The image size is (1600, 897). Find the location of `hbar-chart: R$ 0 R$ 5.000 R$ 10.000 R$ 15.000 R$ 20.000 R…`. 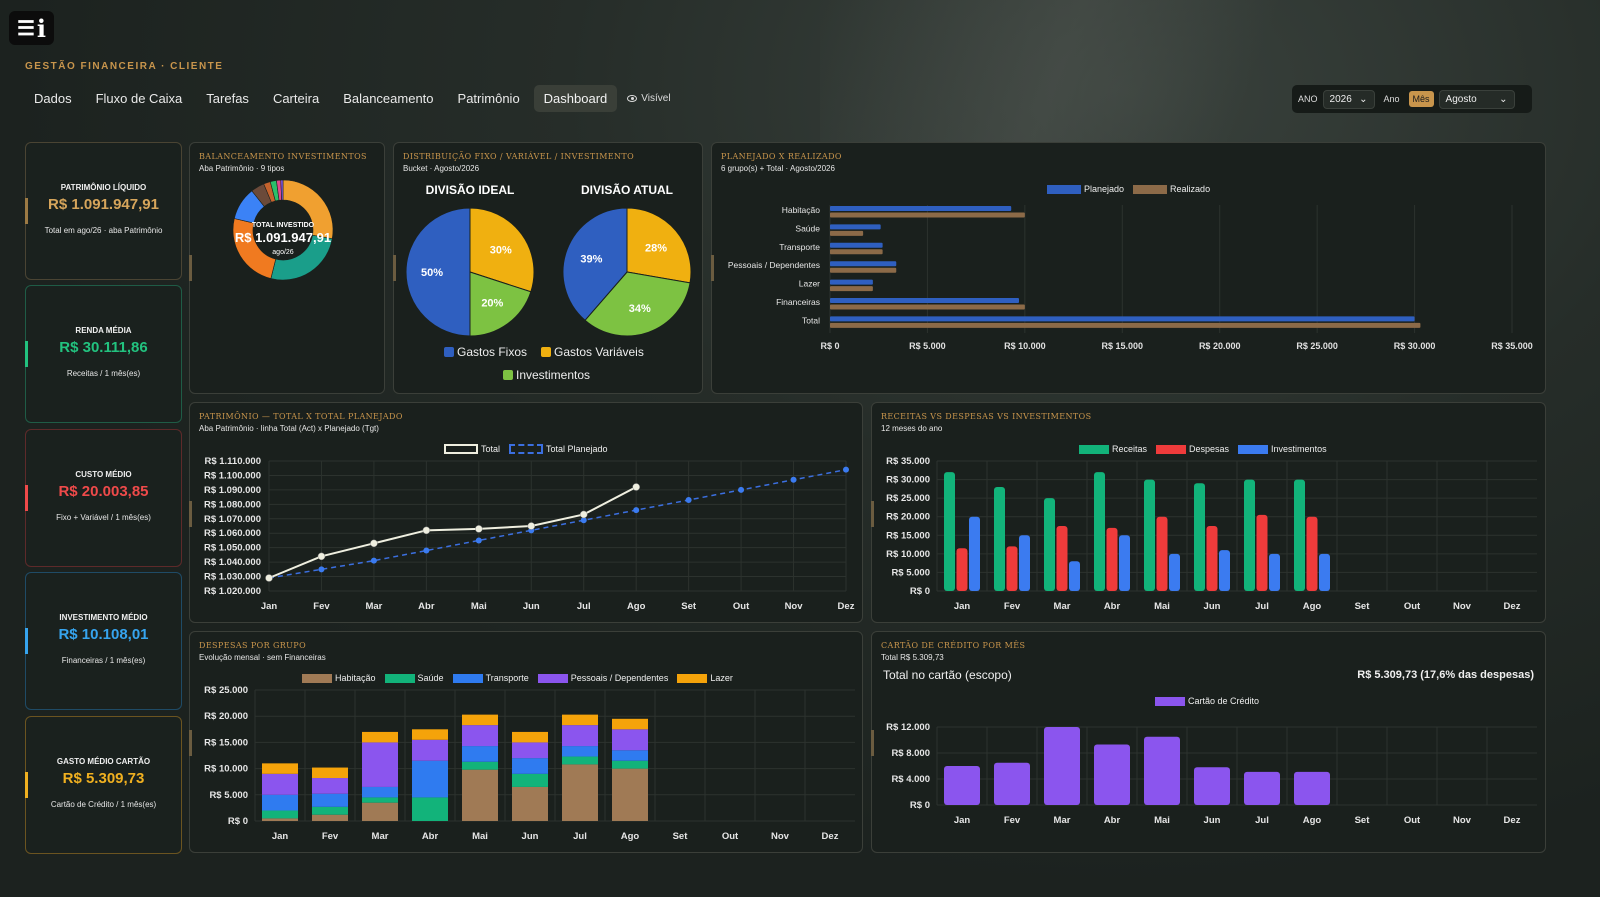

hbar-chart: R$ 0 R$ 5.000 R$ 10.000 R$ 15.000 R$ 20.000 R… is located at coordinates (1130, 278).